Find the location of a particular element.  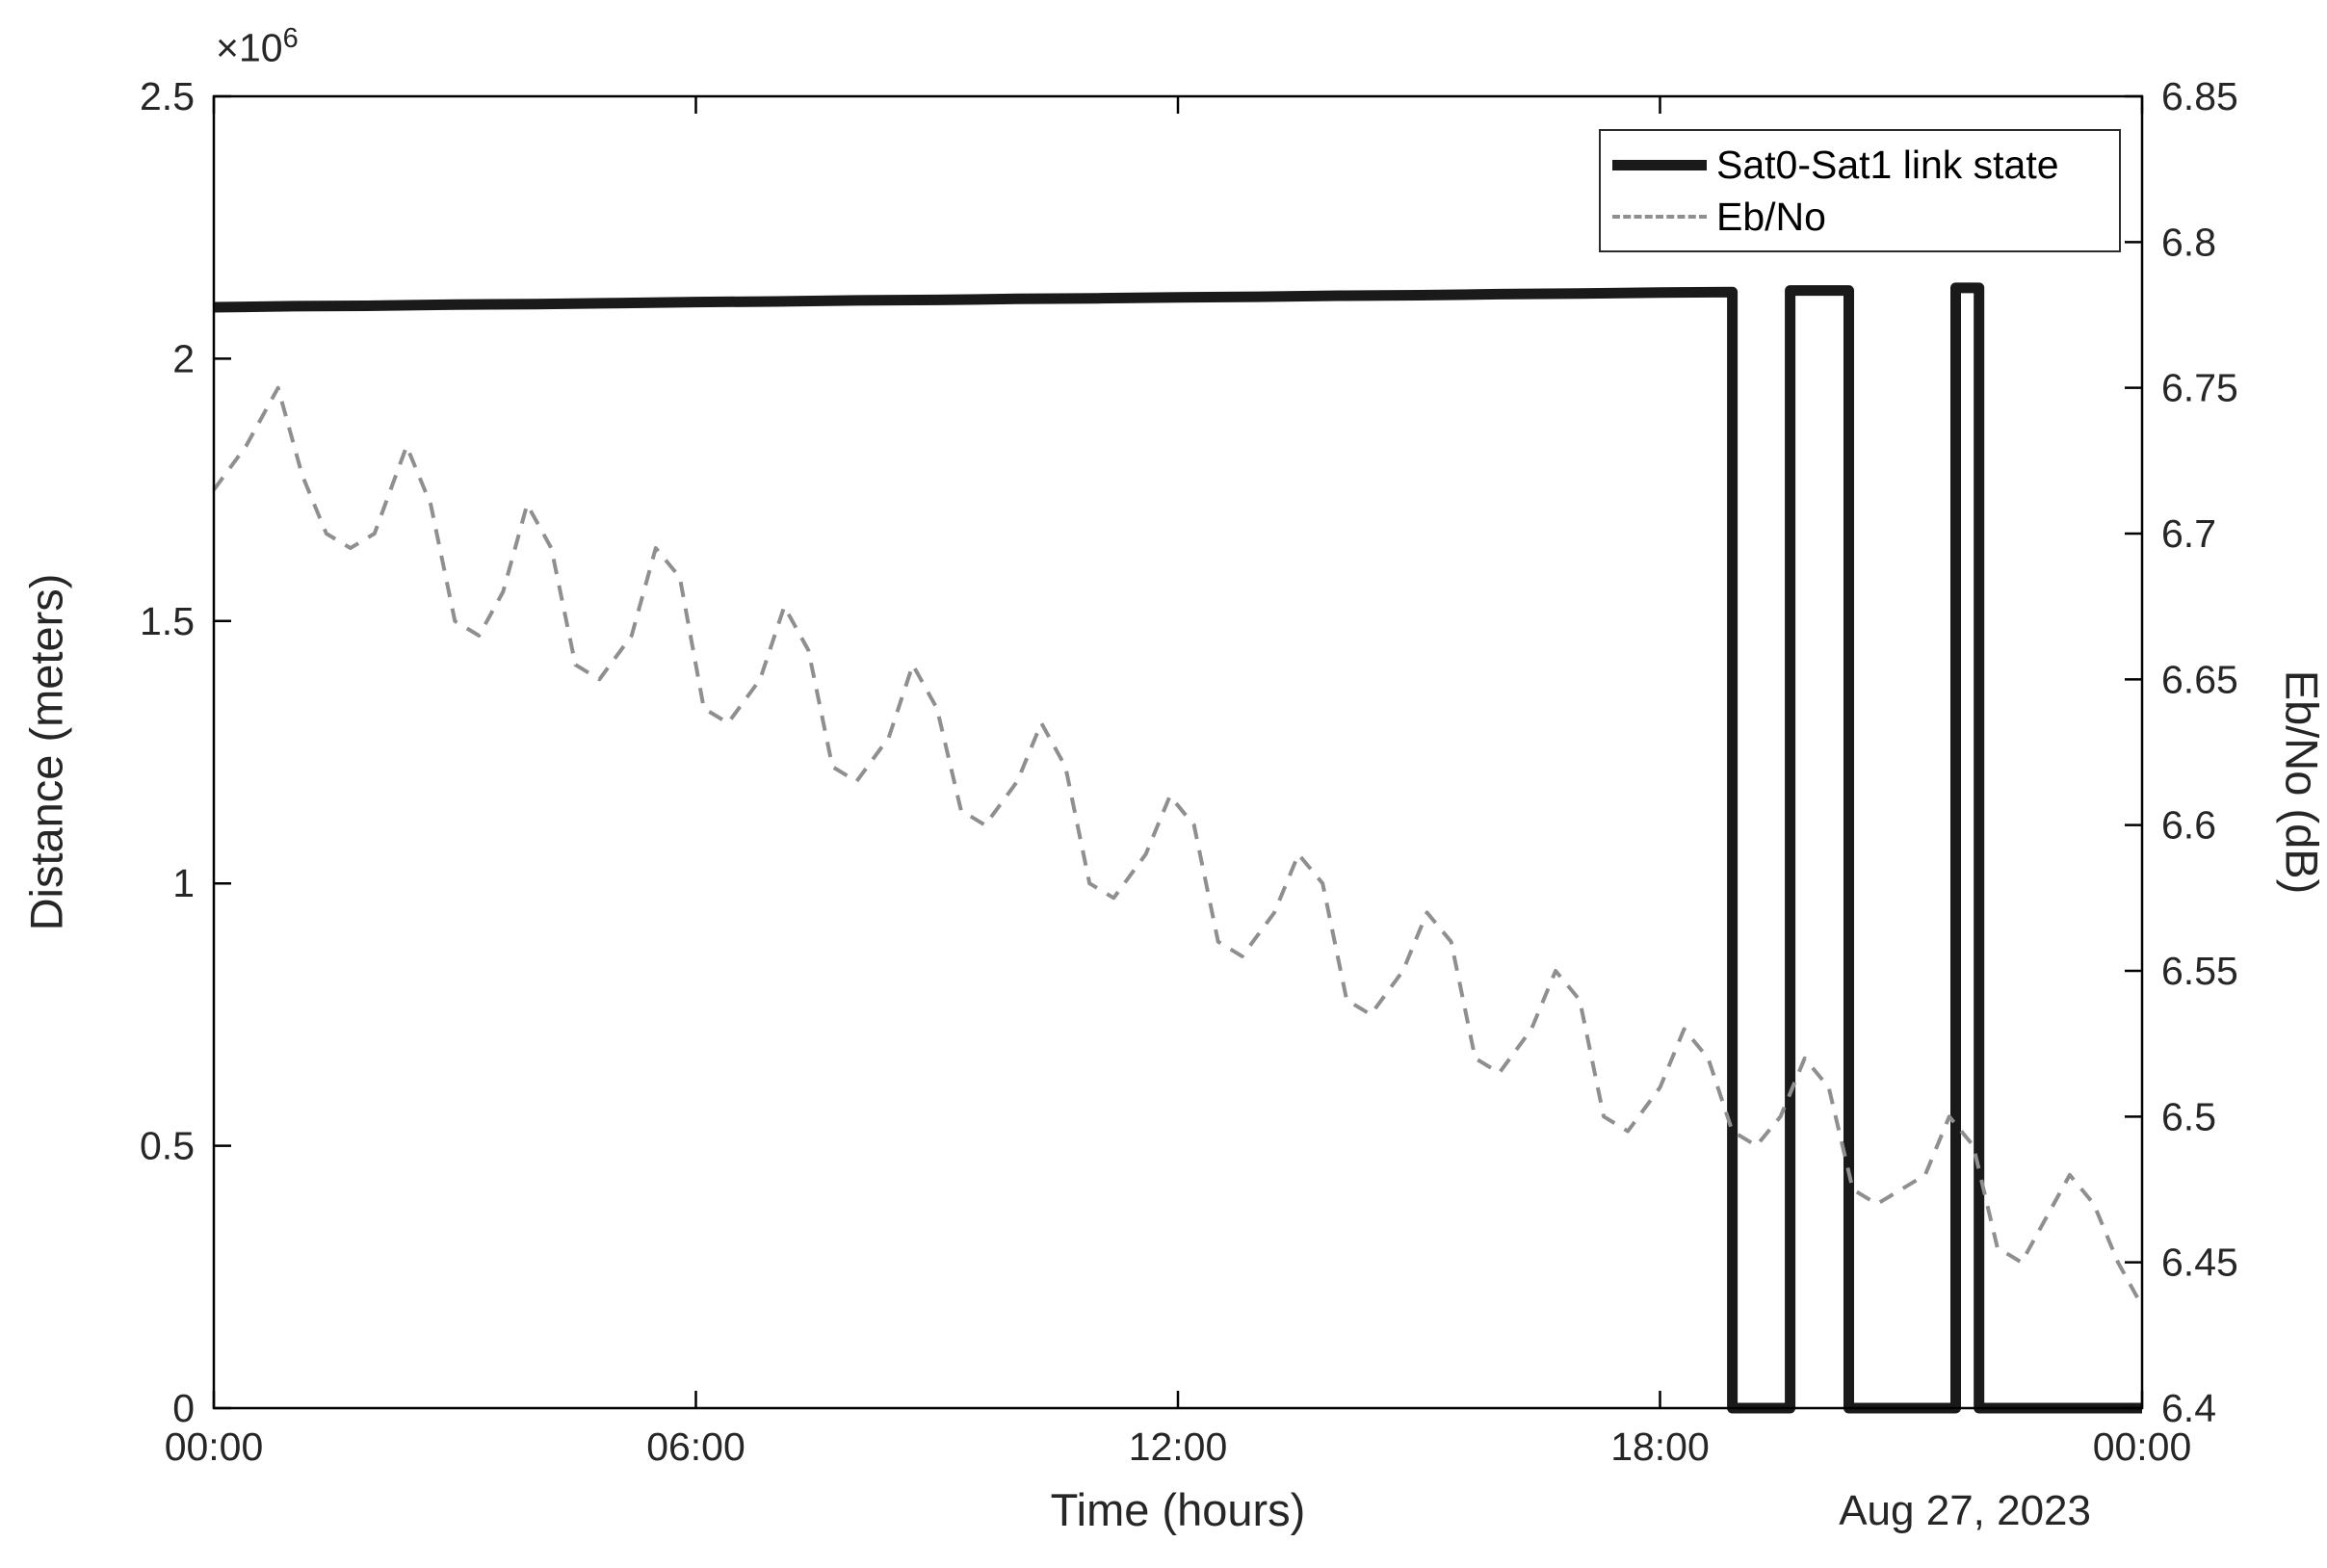

legend: Sat0-Sat1 link state Eb/No is located at coordinates (1860, 190).